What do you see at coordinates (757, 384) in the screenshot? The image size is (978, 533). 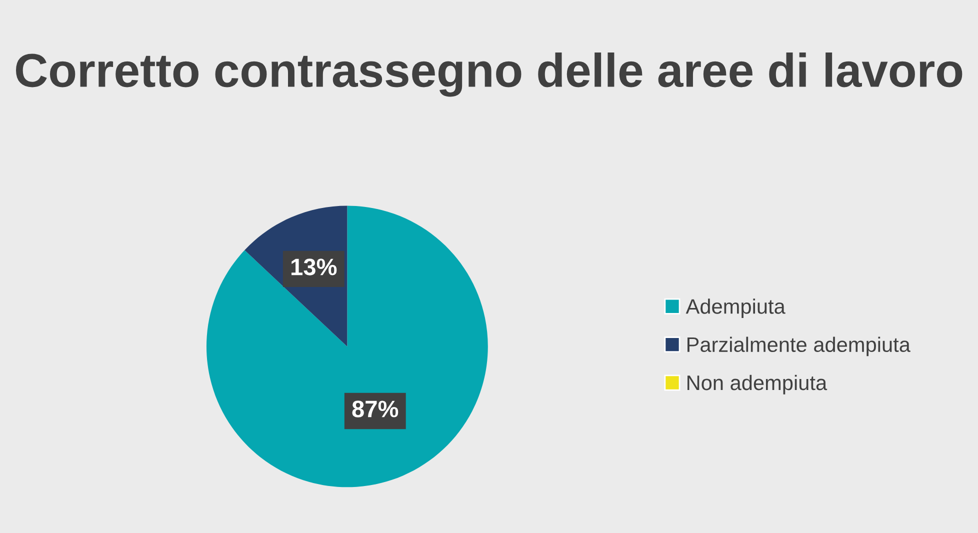 I see `legend-label: Non adempiuta` at bounding box center [757, 384].